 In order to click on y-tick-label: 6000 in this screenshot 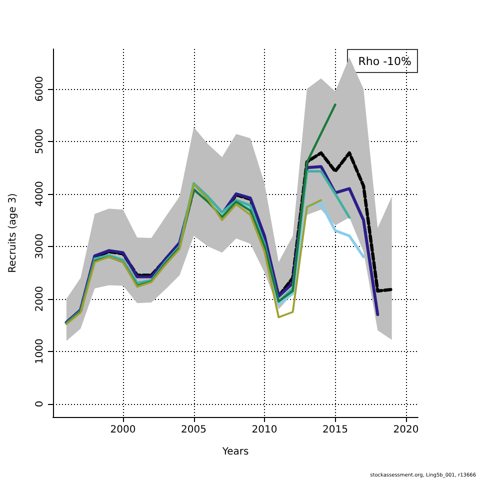, I will do `click(40, 89)`.